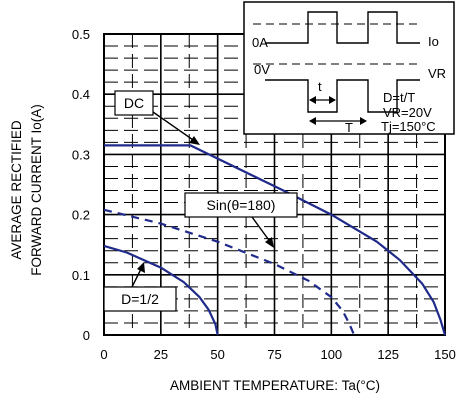  I want to click on io-label: Io, so click(433, 41).